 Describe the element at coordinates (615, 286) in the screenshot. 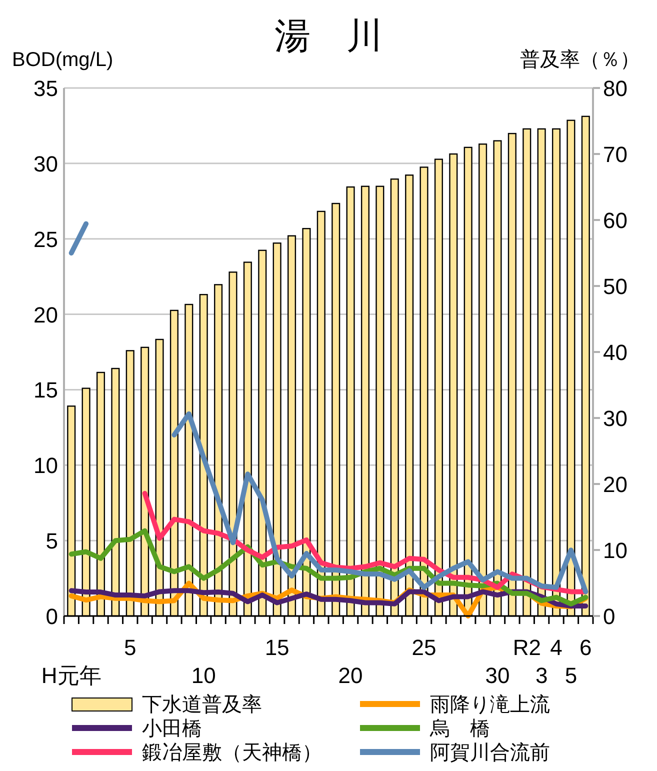

I see `y2-tick-label: 50` at that location.